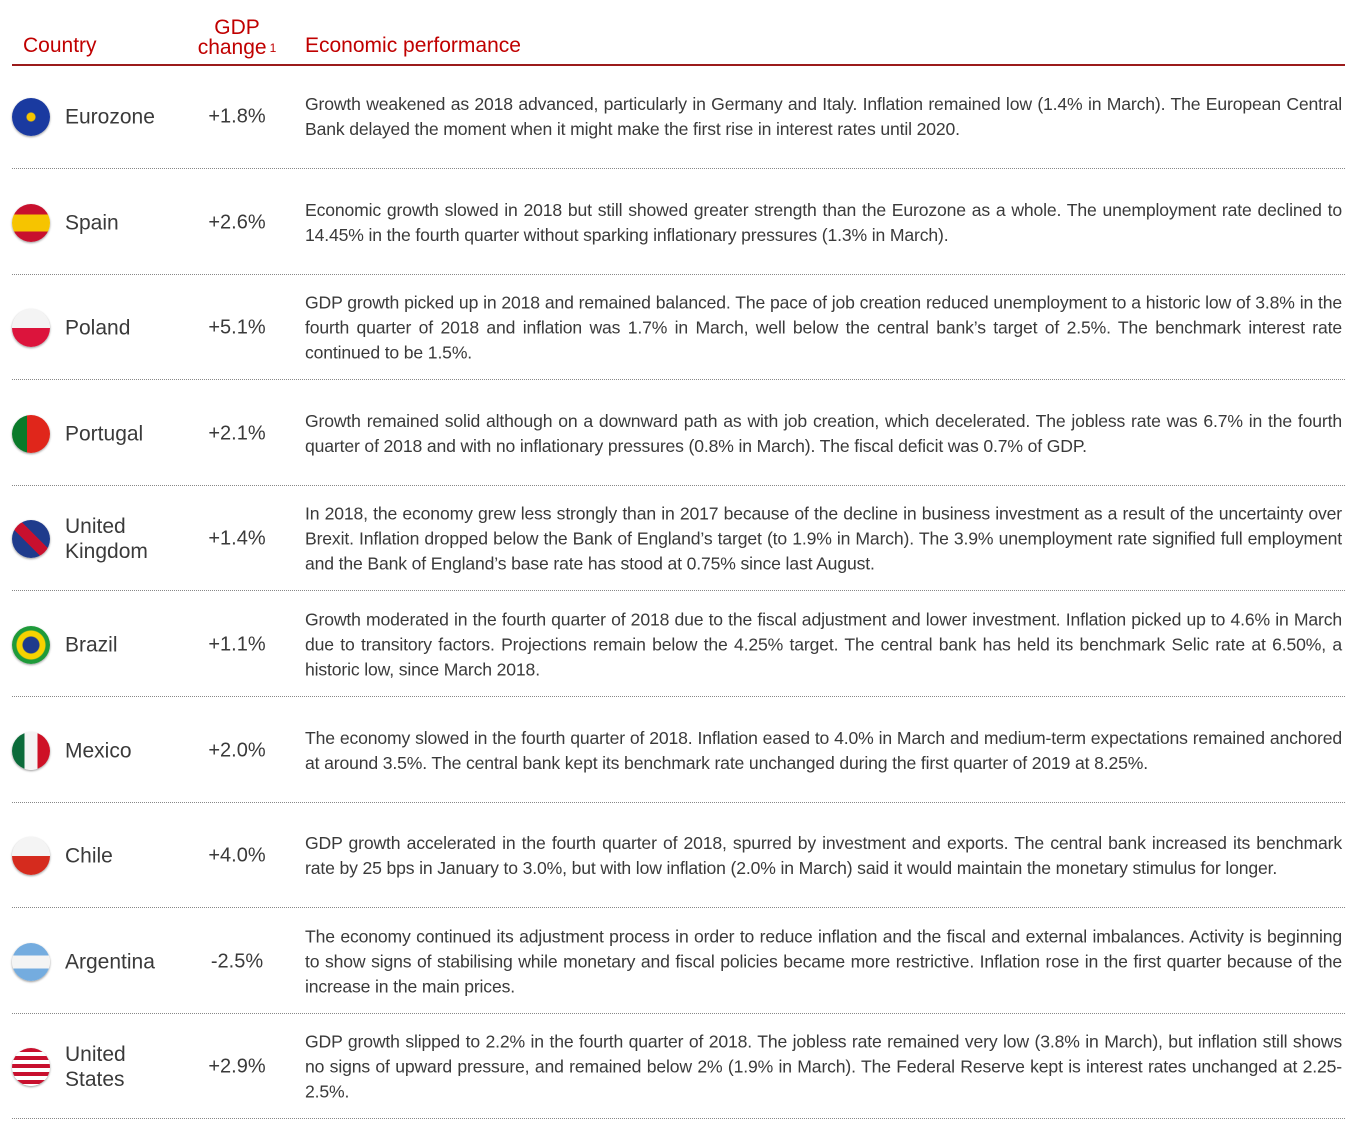 The image size is (1345, 1122). I want to click on gdp-change: +2.0%, so click(237, 750).